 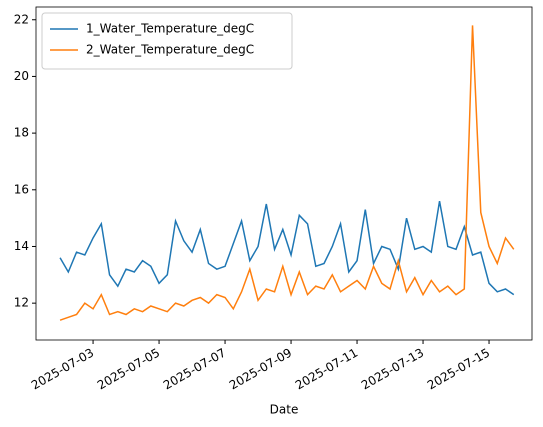 I want to click on x-axis-label: Date, so click(x=284, y=410).